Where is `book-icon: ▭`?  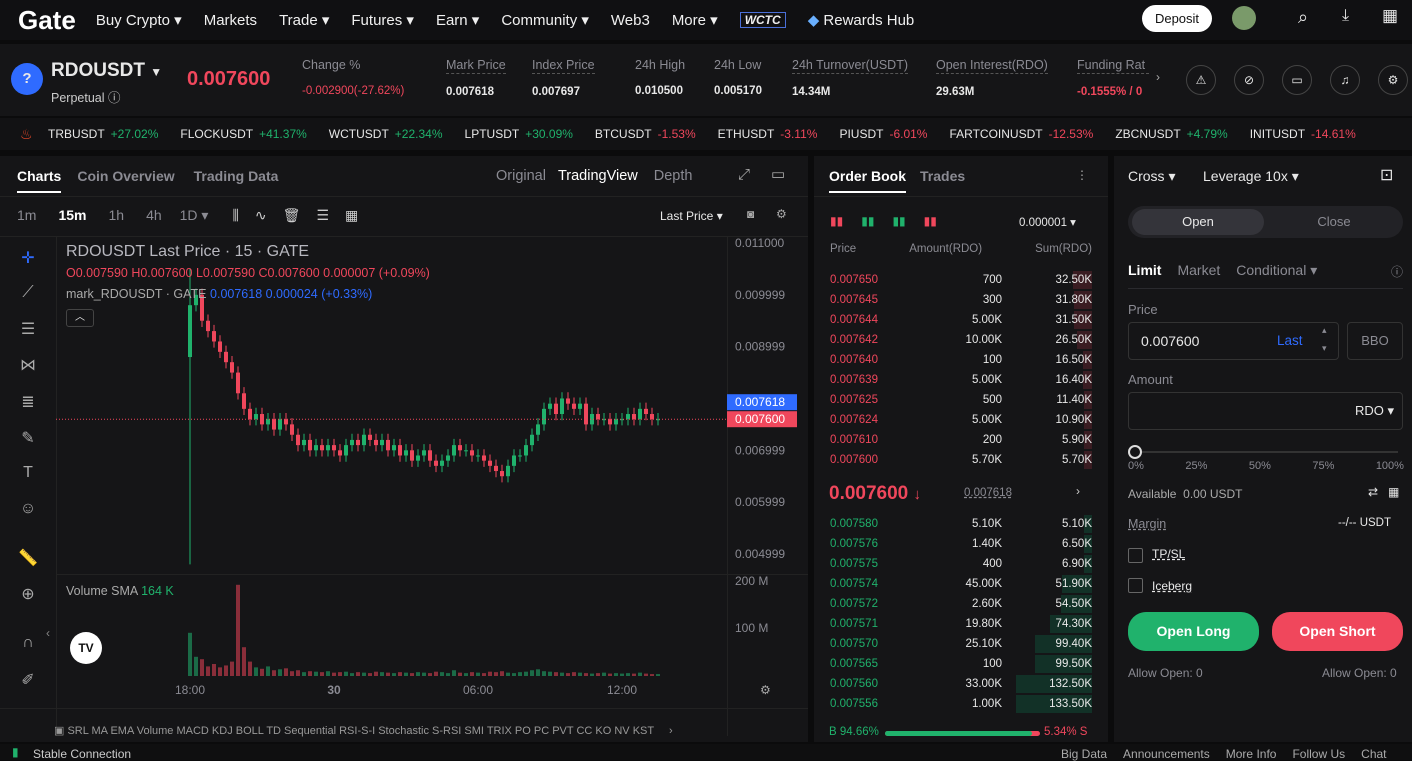 book-icon: ▭ is located at coordinates (1297, 80).